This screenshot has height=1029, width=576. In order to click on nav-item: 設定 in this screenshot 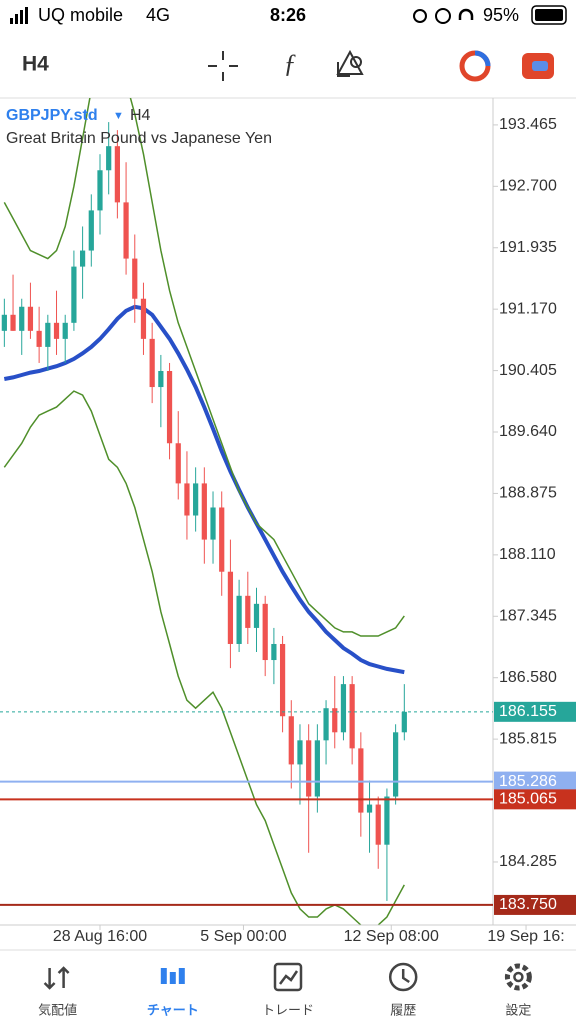, I will do `click(518, 990)`.